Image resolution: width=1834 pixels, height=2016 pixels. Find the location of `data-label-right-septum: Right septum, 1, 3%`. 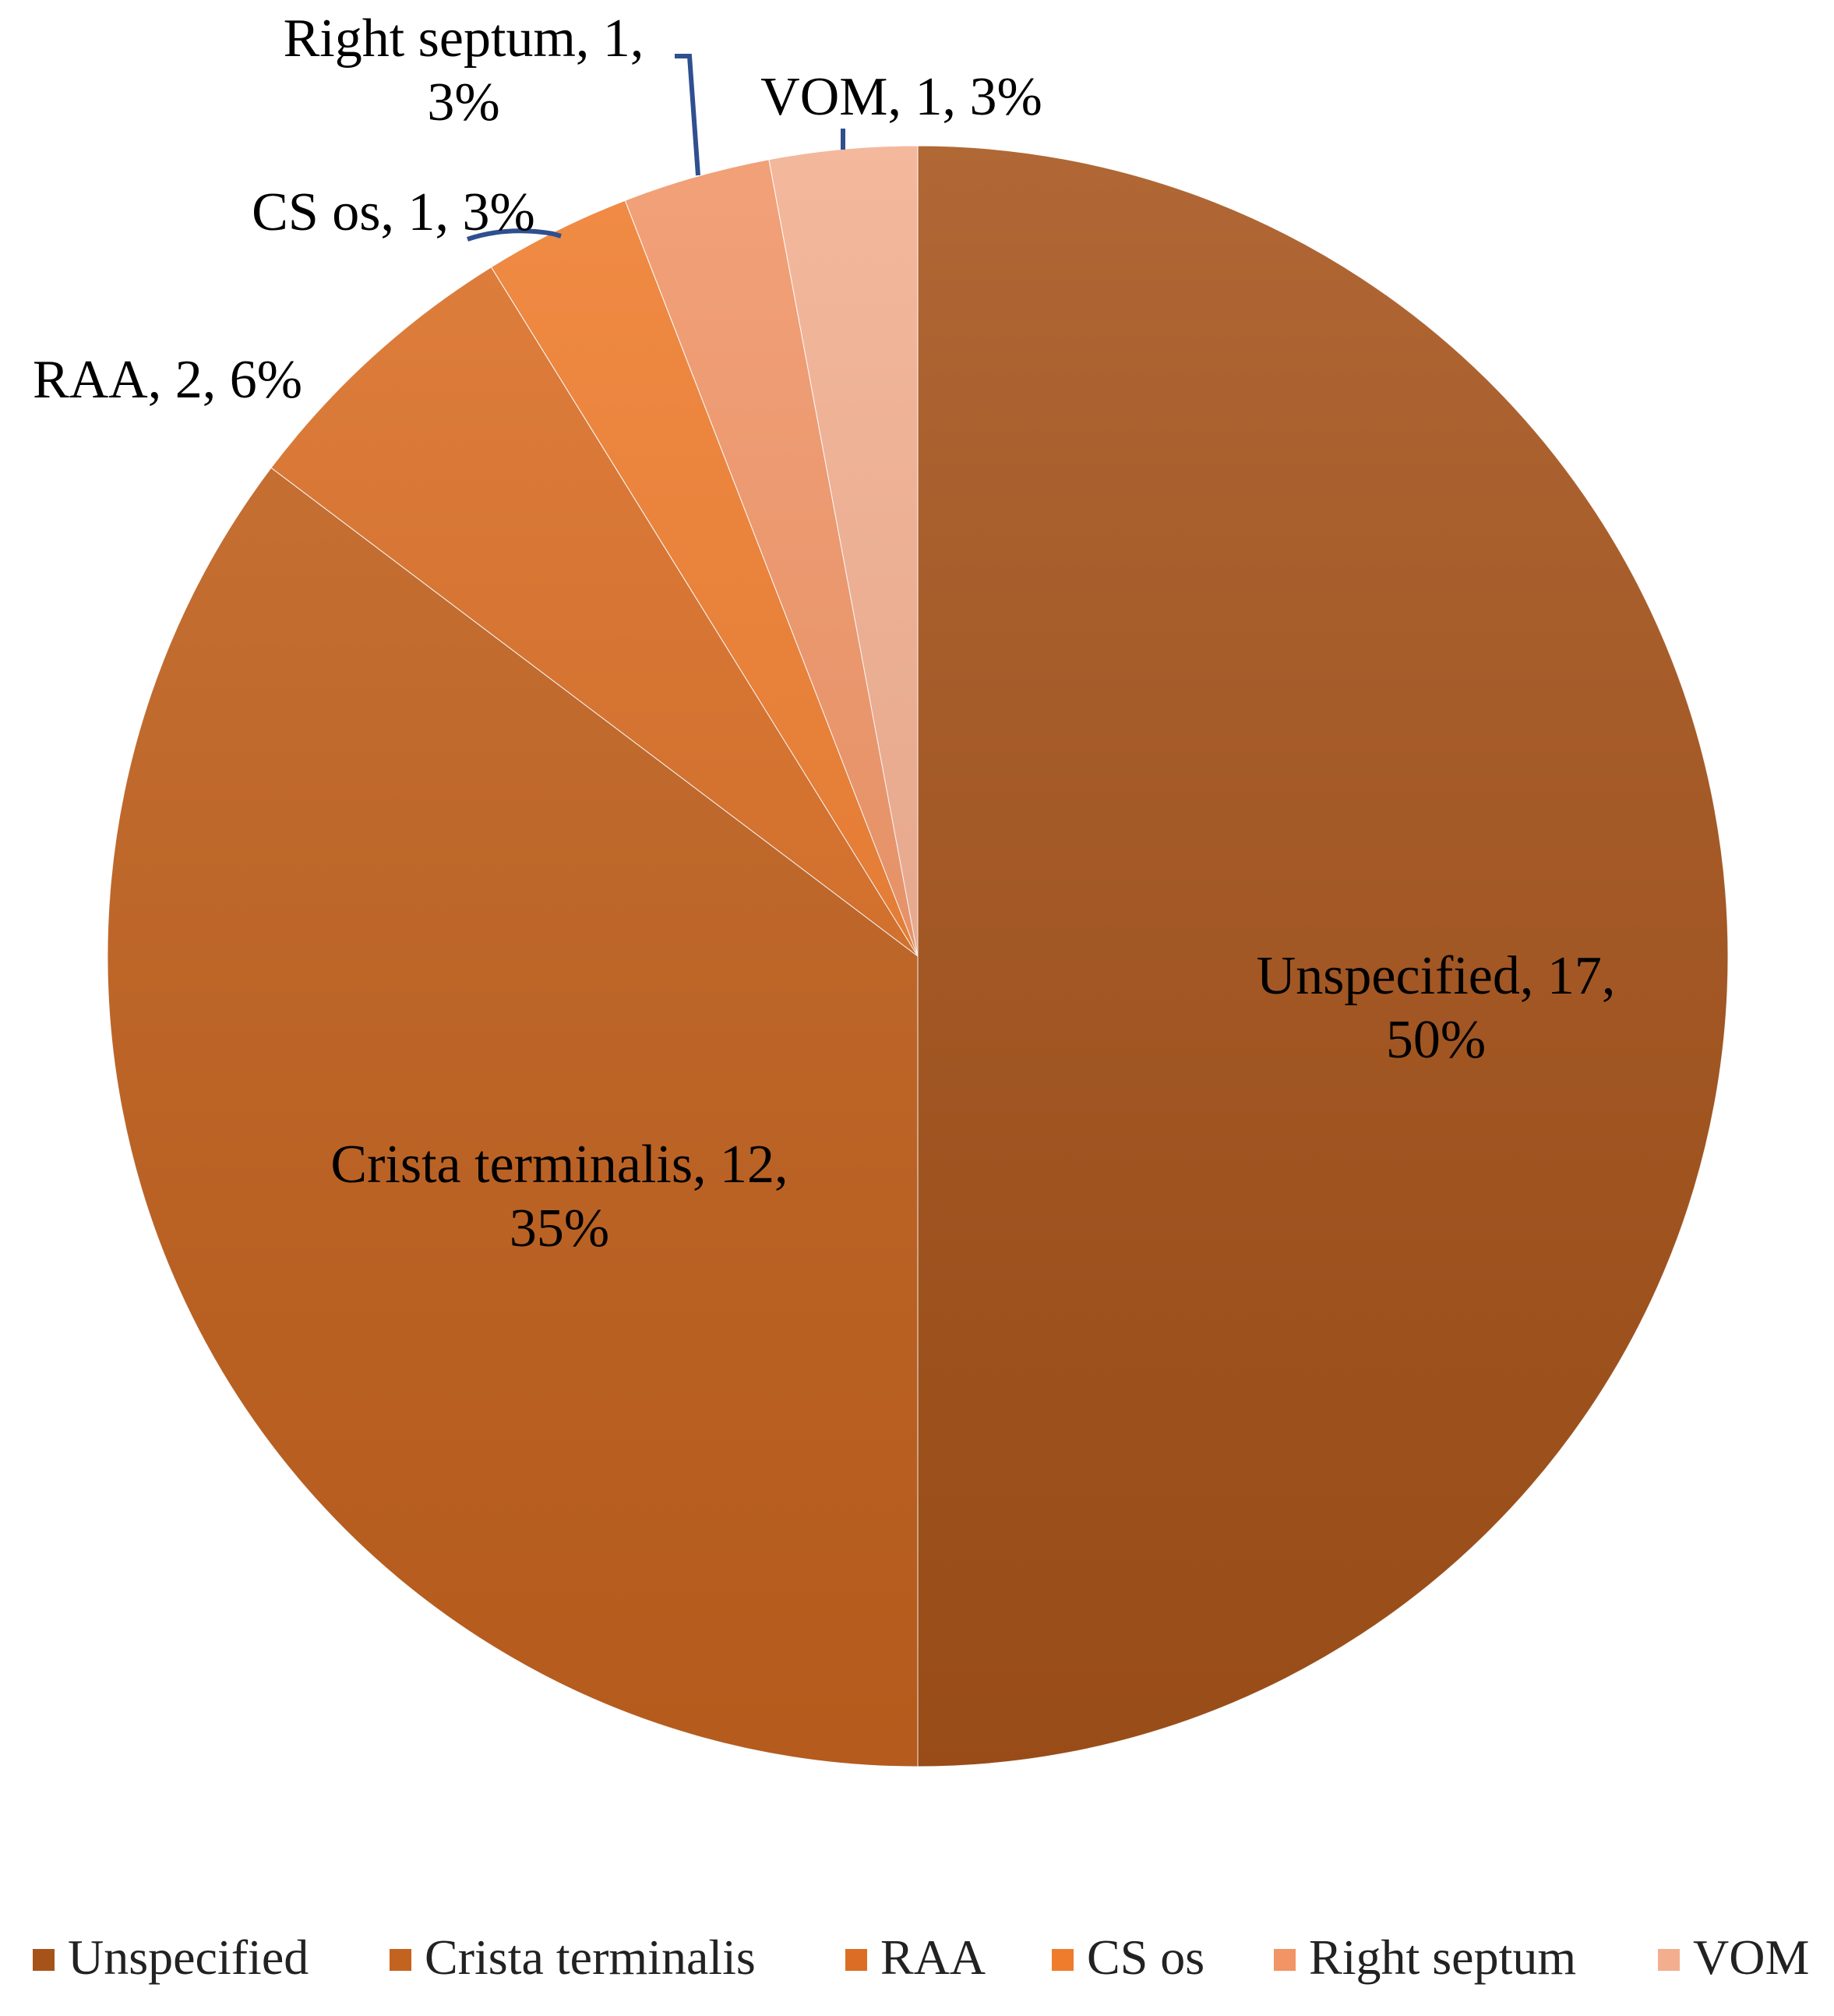

data-label-right-septum: Right septum, 1, 3% is located at coordinates (464, 70).